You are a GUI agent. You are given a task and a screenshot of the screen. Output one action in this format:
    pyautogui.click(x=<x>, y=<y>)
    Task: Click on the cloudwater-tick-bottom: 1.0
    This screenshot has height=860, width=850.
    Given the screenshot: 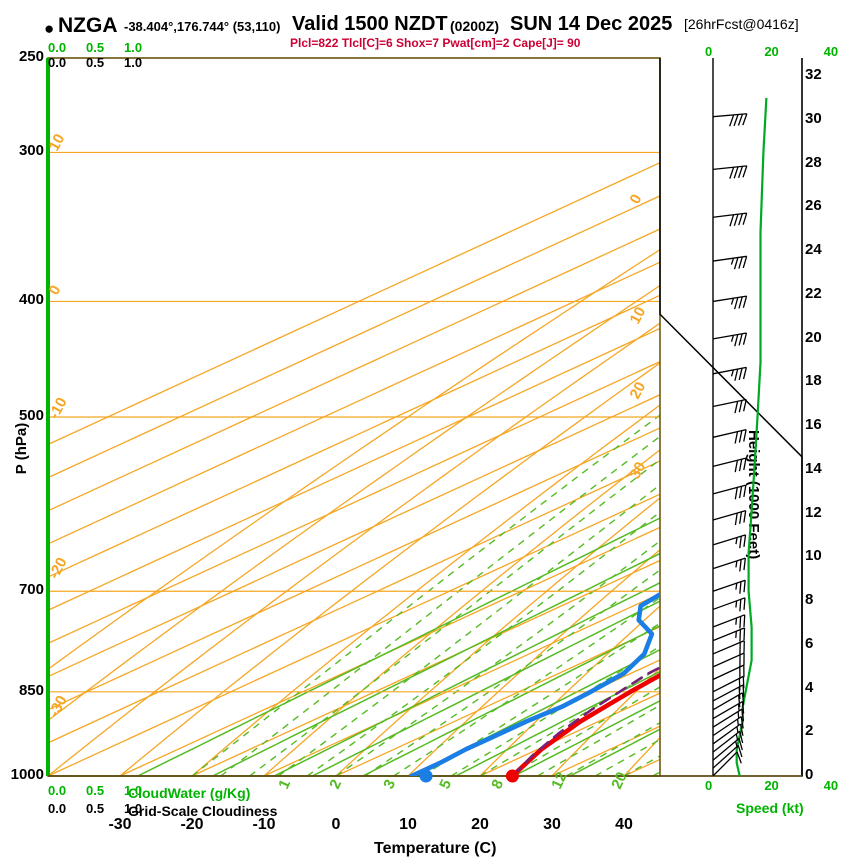 What is the action you would take?
    pyautogui.click(x=133, y=790)
    